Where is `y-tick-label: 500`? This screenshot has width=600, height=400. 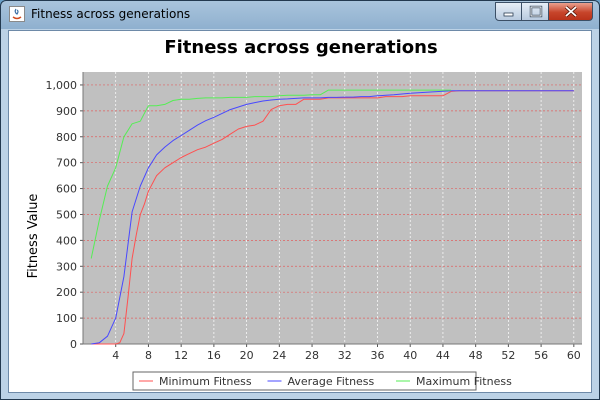
y-tick-label: 500 is located at coordinates (66, 214).